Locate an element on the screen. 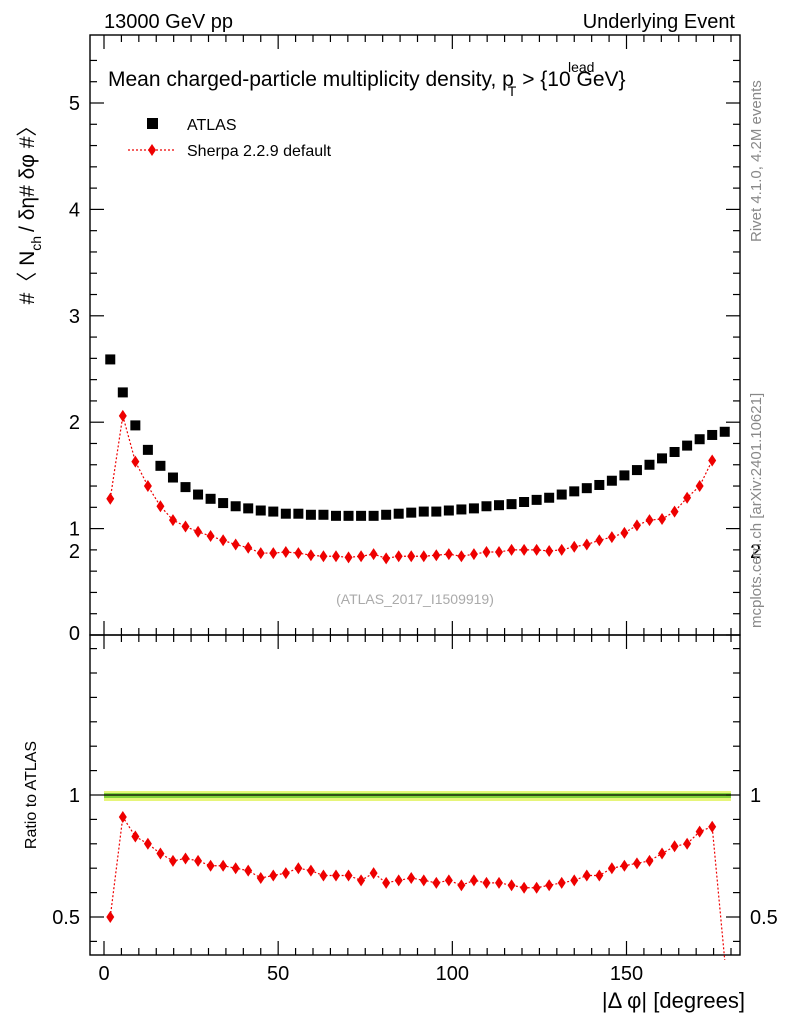 The width and height of the screenshot is (786, 1024). header-left: 13000 GeV pp is located at coordinates (168, 22).